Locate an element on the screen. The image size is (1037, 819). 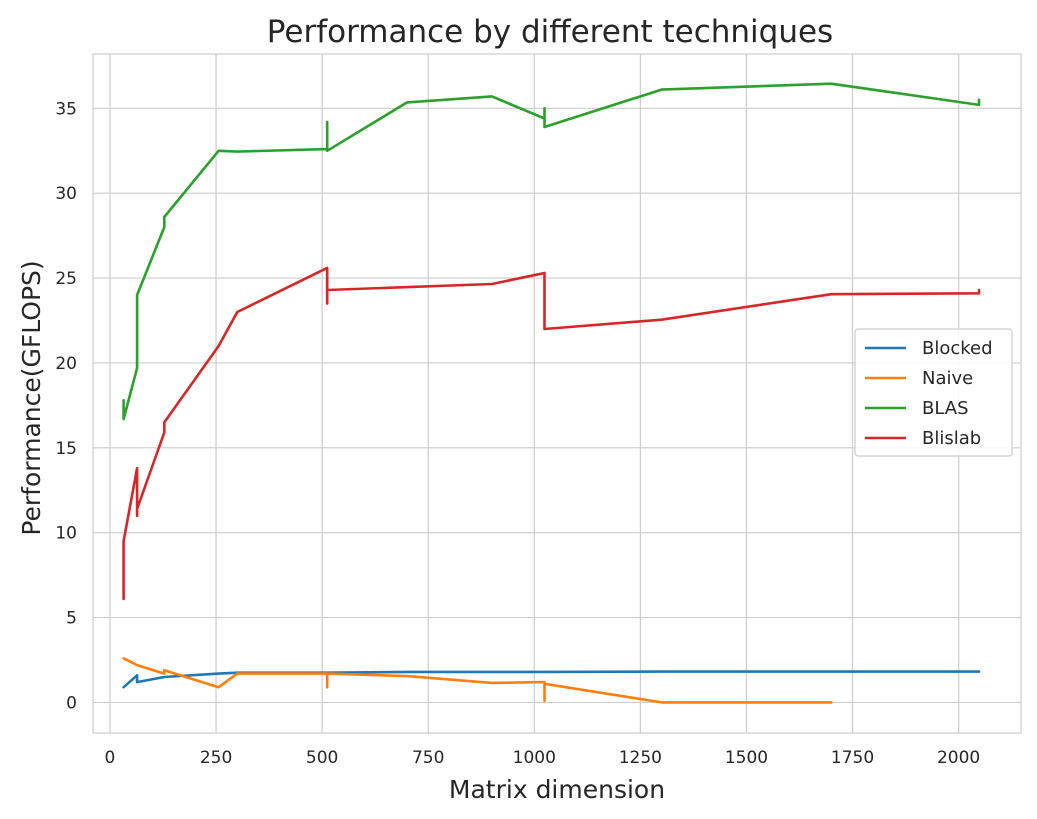
legend-label-naive: Naive is located at coordinates (947, 378).